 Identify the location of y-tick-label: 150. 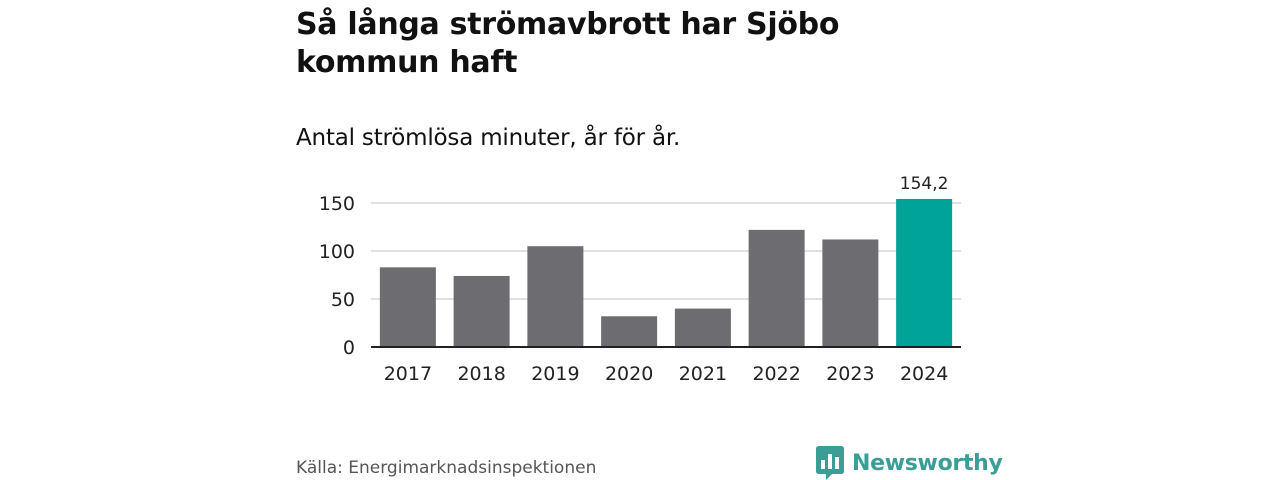
(337, 204).